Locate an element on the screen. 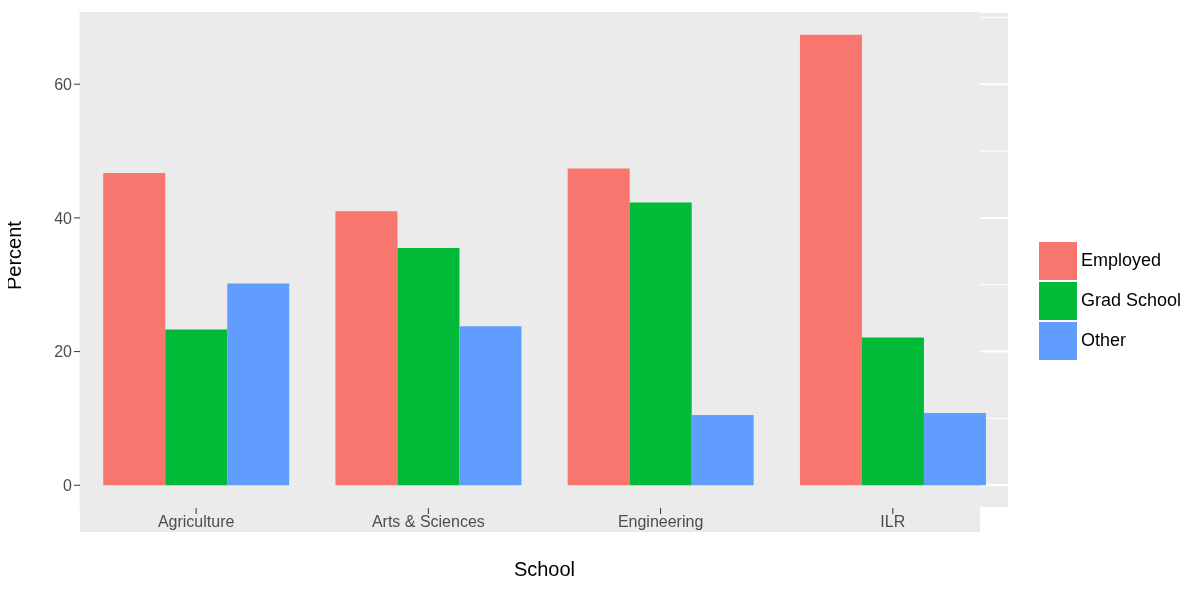 Image resolution: width=1203 pixels, height=592 pixels. x-axis-title: School is located at coordinates (544, 569).